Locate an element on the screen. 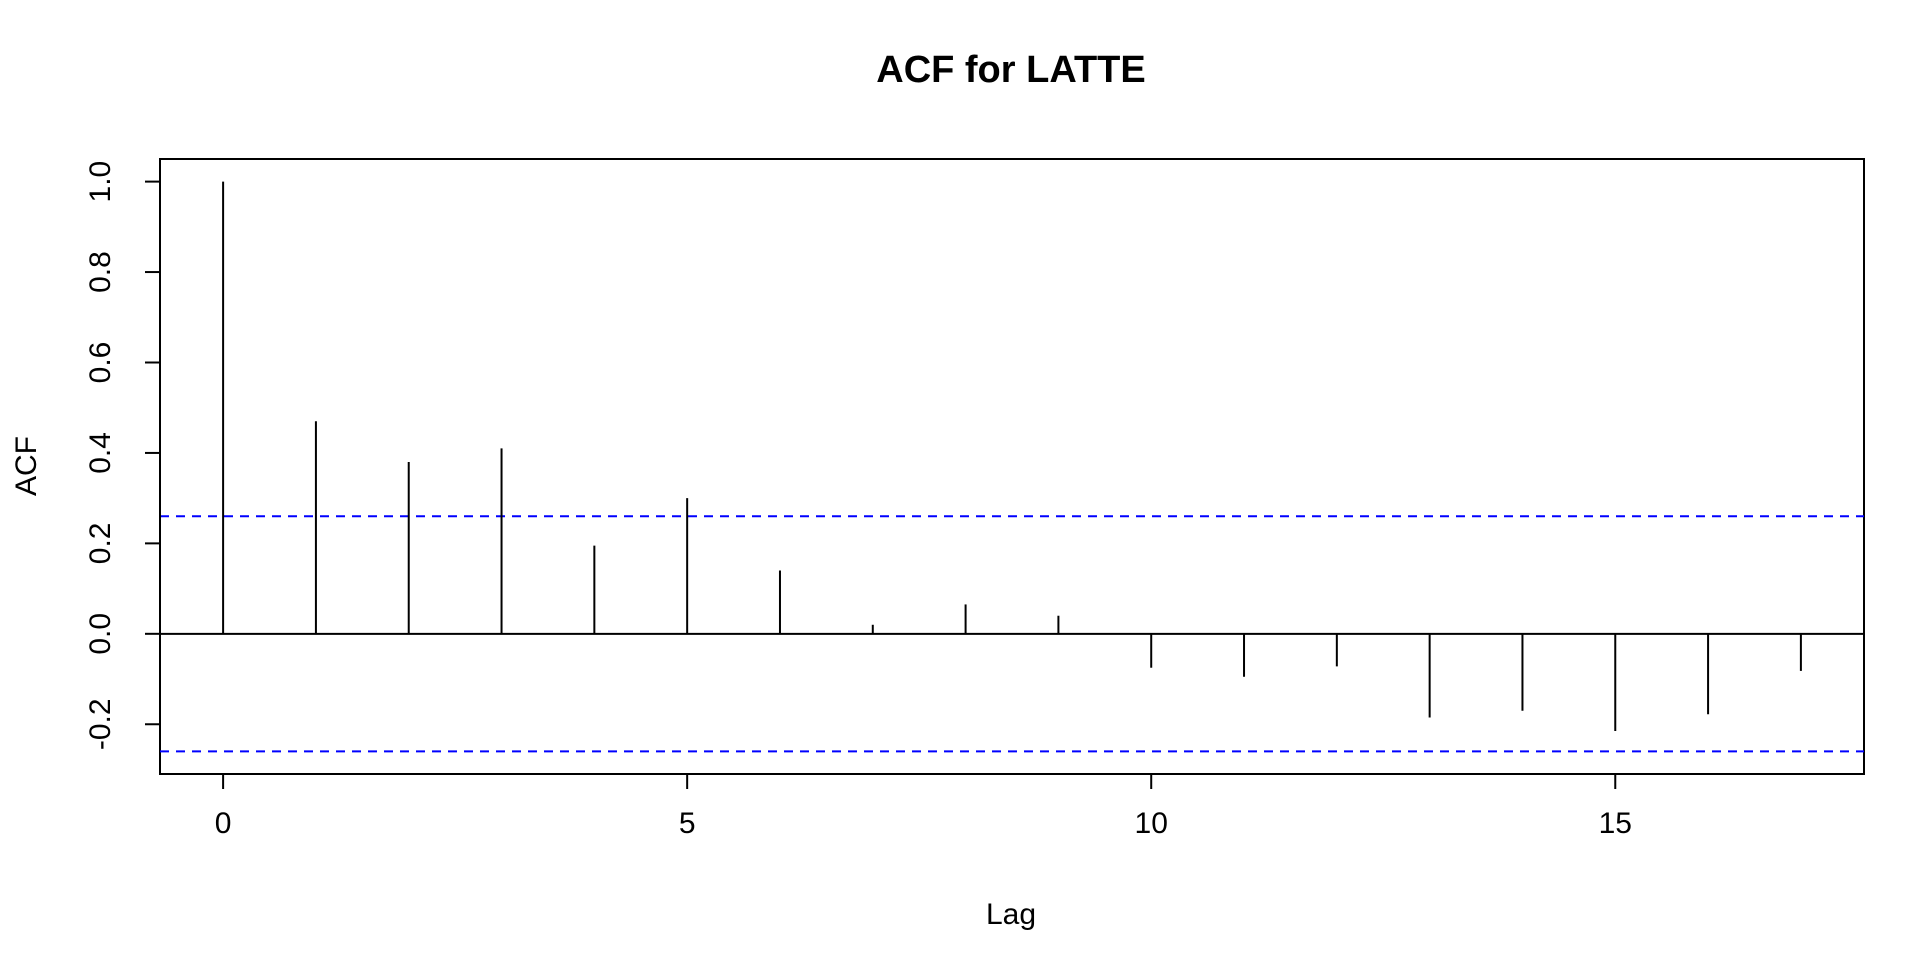 The height and width of the screenshot is (960, 1920). x-tick-label: 5 is located at coordinates (687, 823).